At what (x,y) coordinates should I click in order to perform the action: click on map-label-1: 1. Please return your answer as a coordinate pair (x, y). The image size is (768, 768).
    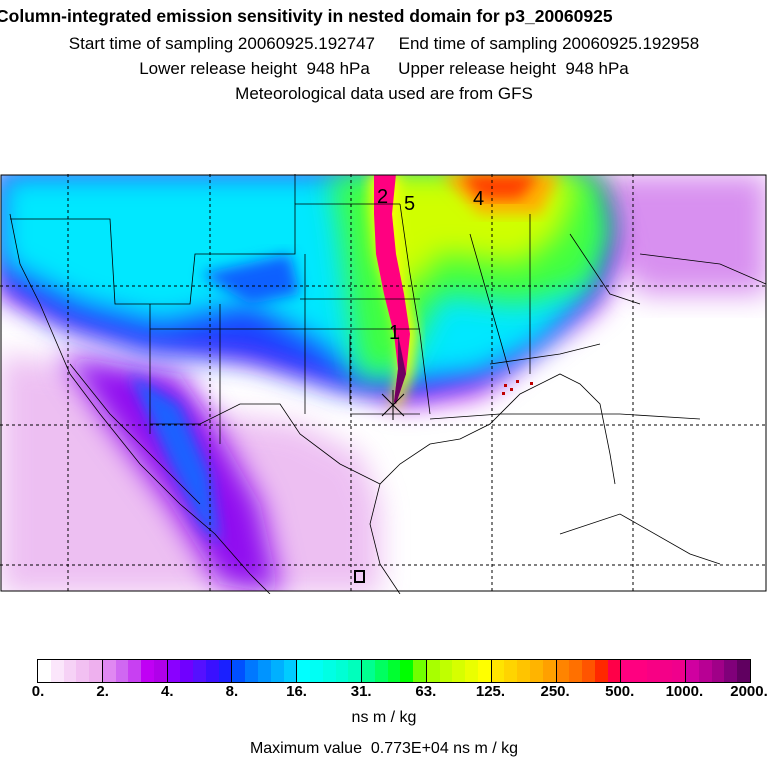
    Looking at the image, I should click on (394, 333).